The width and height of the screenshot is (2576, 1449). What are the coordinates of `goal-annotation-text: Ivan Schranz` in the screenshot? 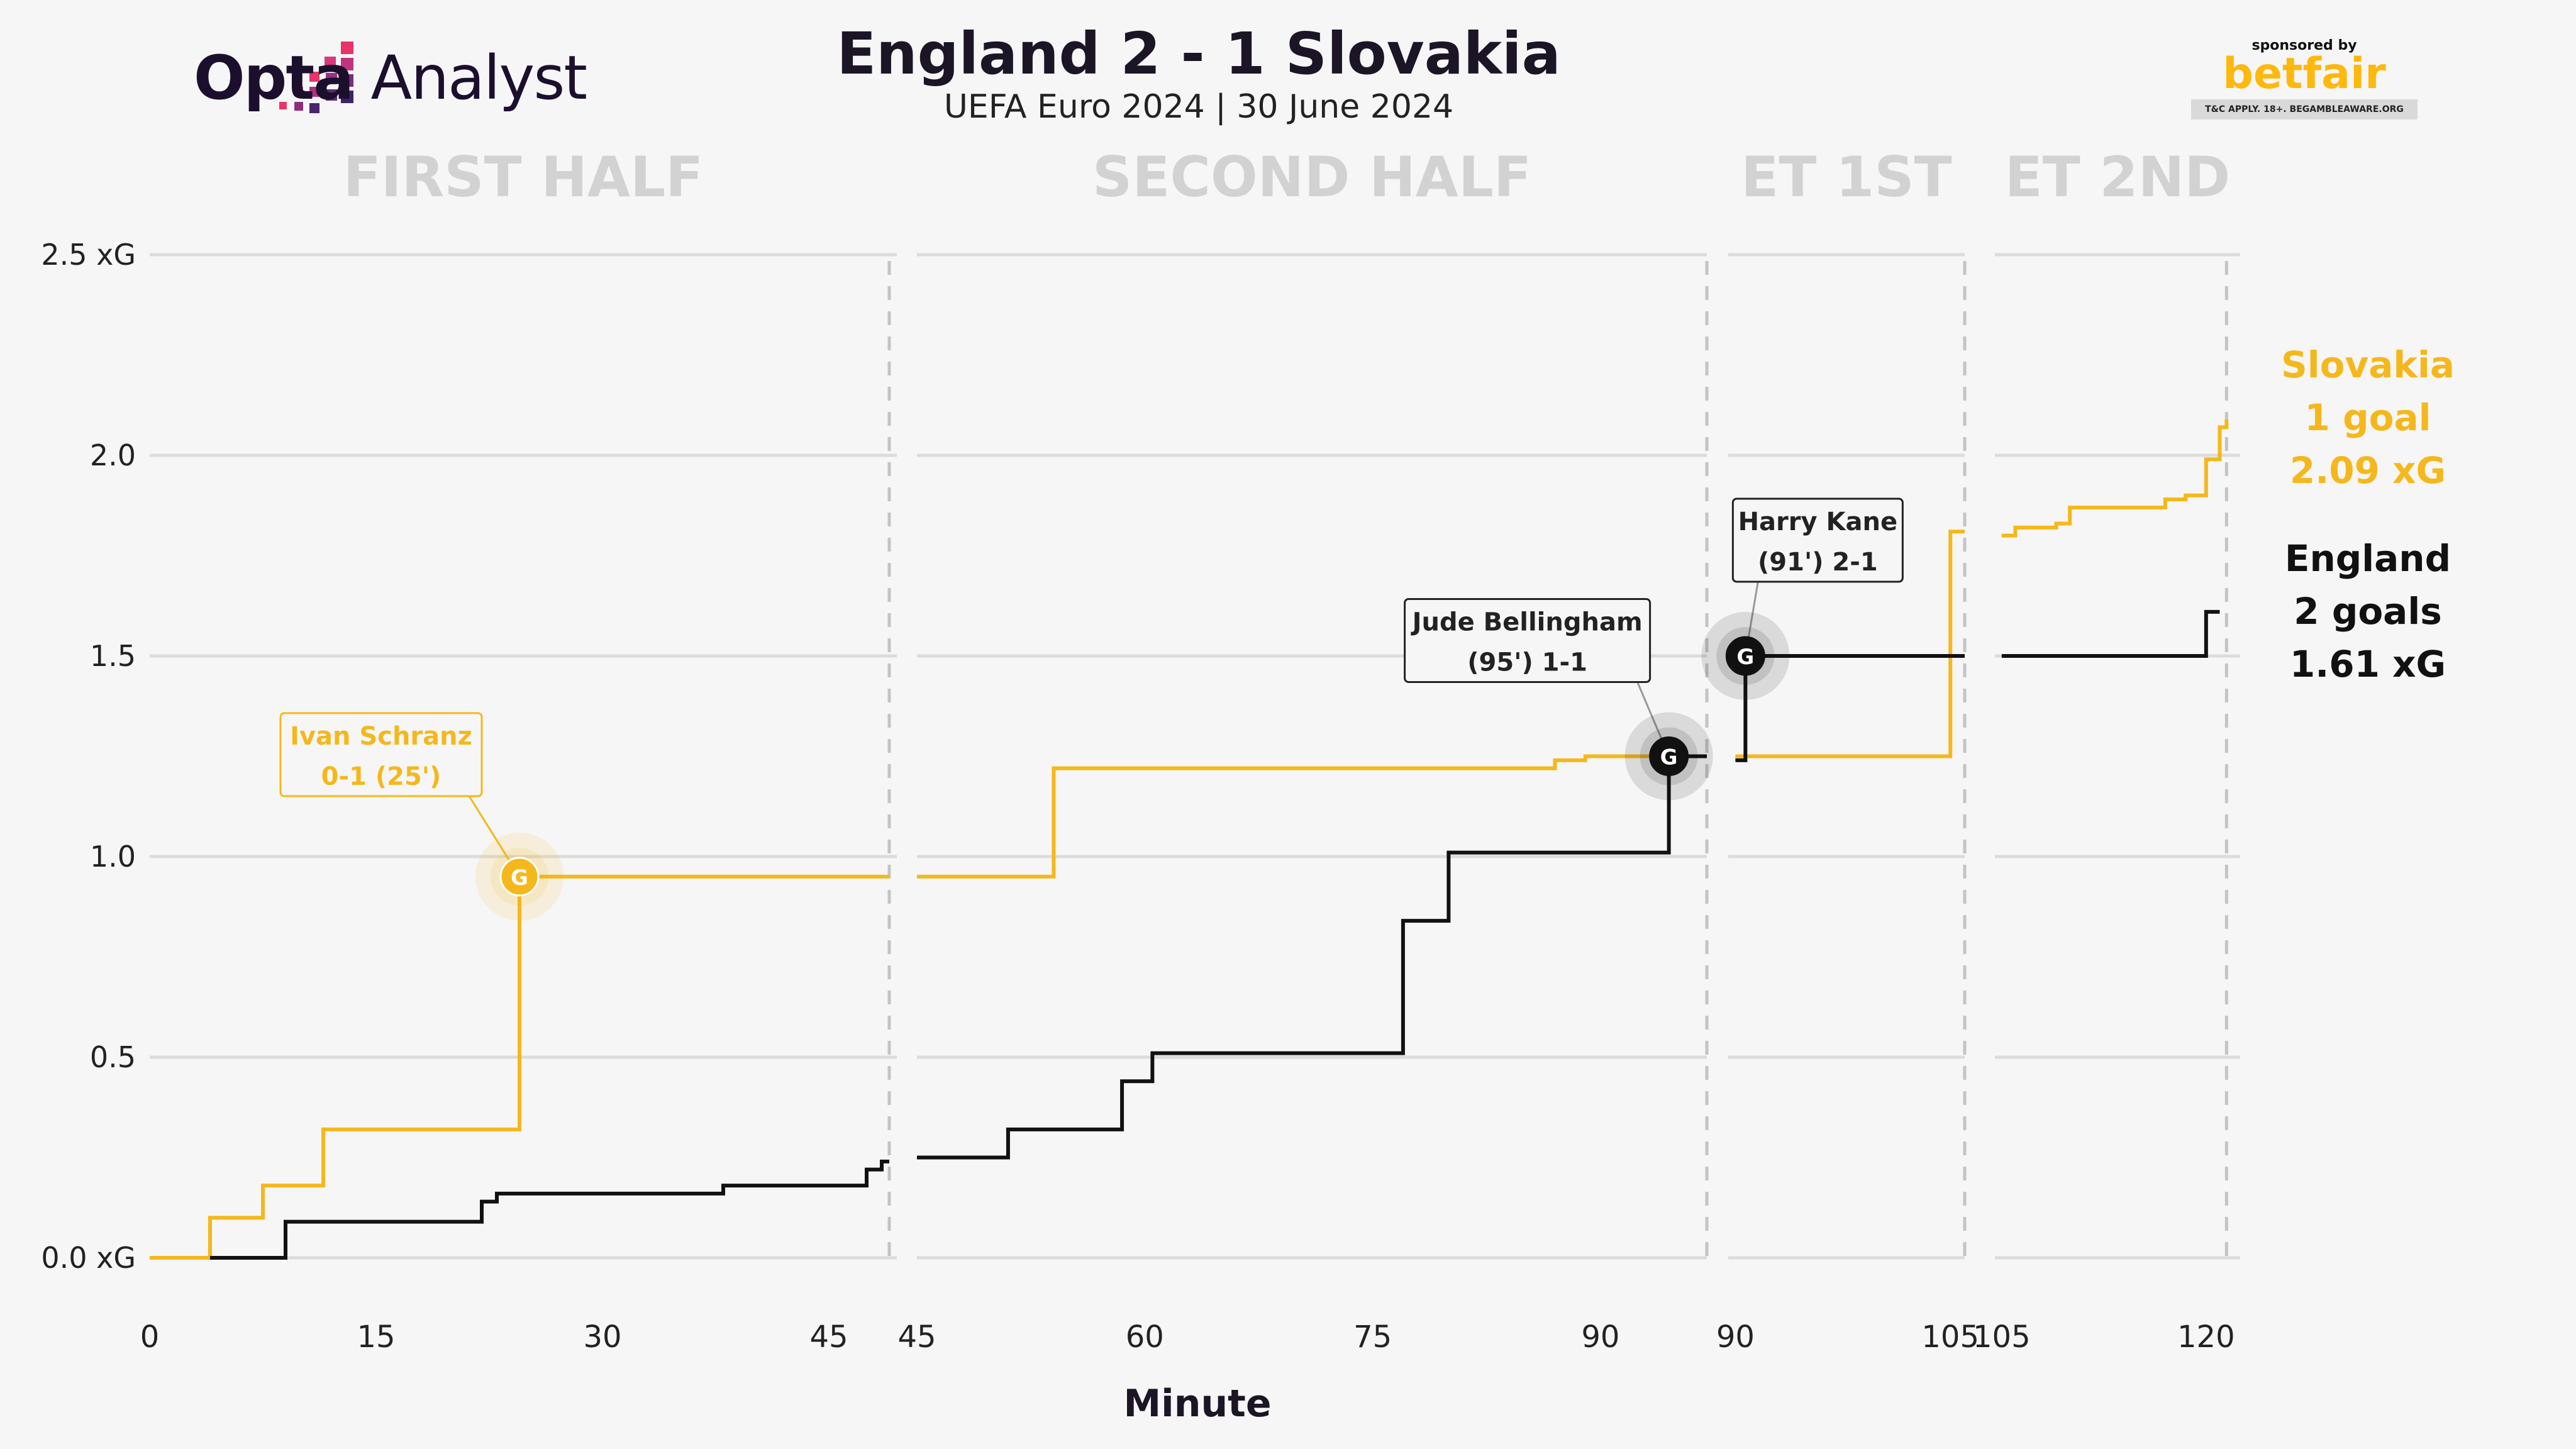 It's located at (381, 736).